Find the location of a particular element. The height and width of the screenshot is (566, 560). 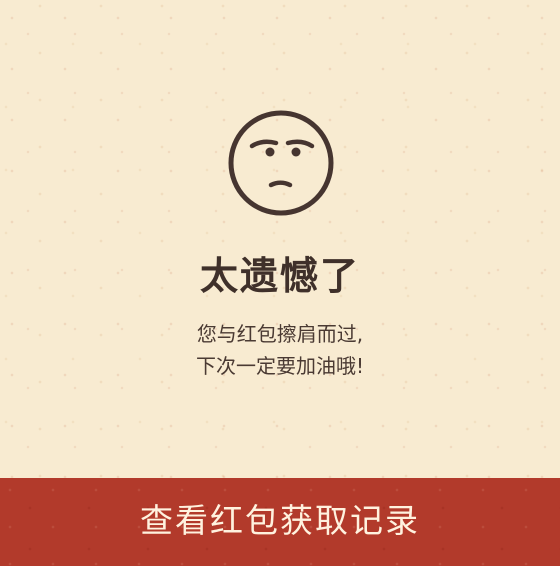

result-title: 太遗憾了 is located at coordinates (279, 276).